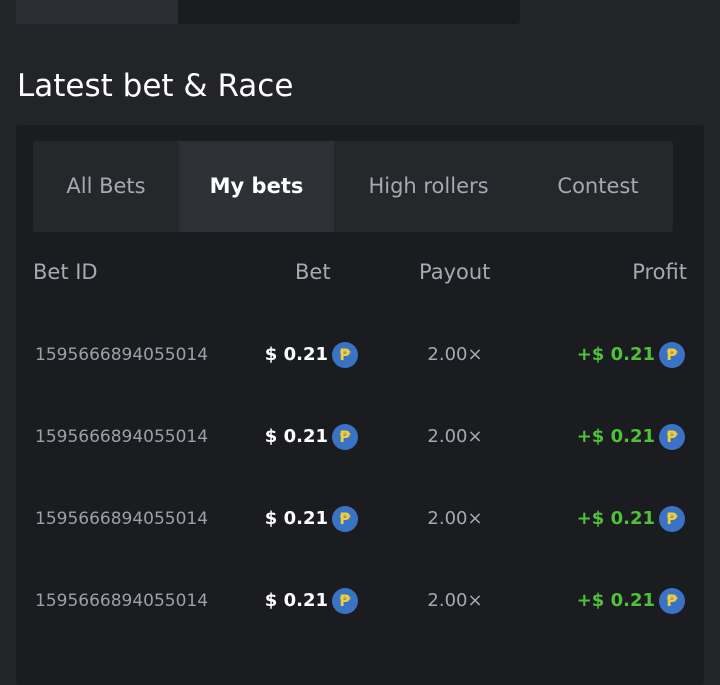  What do you see at coordinates (155, 86) in the screenshot?
I see `section-title: Latest bet & Race` at bounding box center [155, 86].